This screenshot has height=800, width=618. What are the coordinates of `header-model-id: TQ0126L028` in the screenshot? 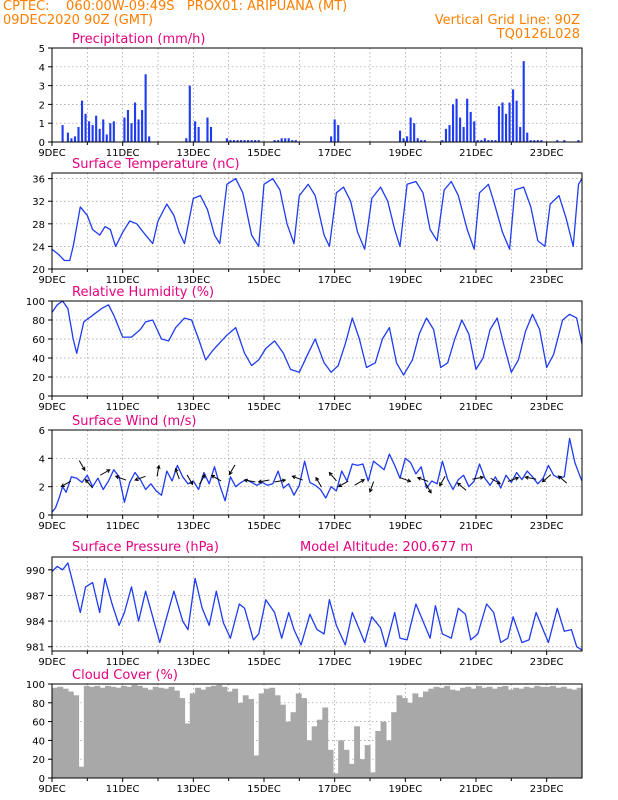 It's located at (538, 34).